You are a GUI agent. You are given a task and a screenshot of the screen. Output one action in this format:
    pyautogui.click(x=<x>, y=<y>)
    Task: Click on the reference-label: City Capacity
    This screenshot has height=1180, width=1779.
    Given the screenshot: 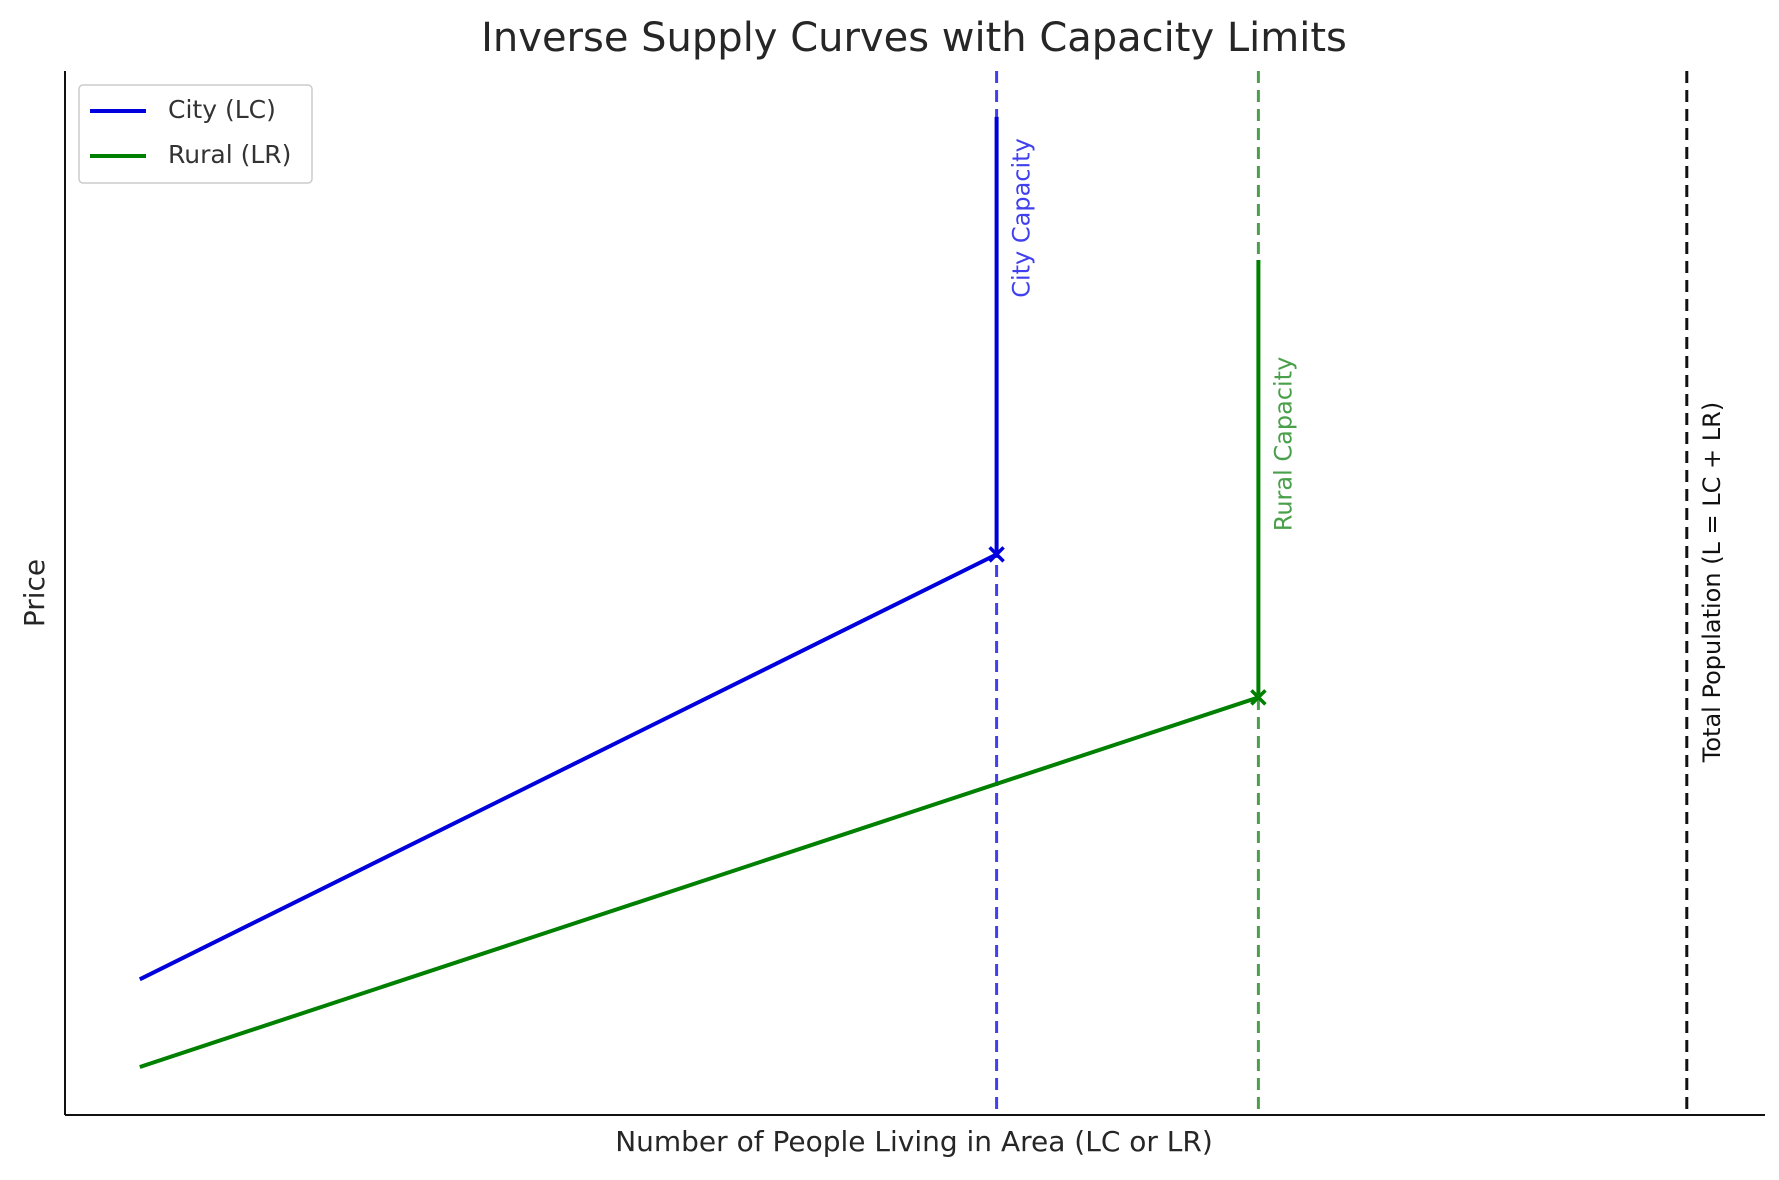 What is the action you would take?
    pyautogui.click(x=1022, y=218)
    